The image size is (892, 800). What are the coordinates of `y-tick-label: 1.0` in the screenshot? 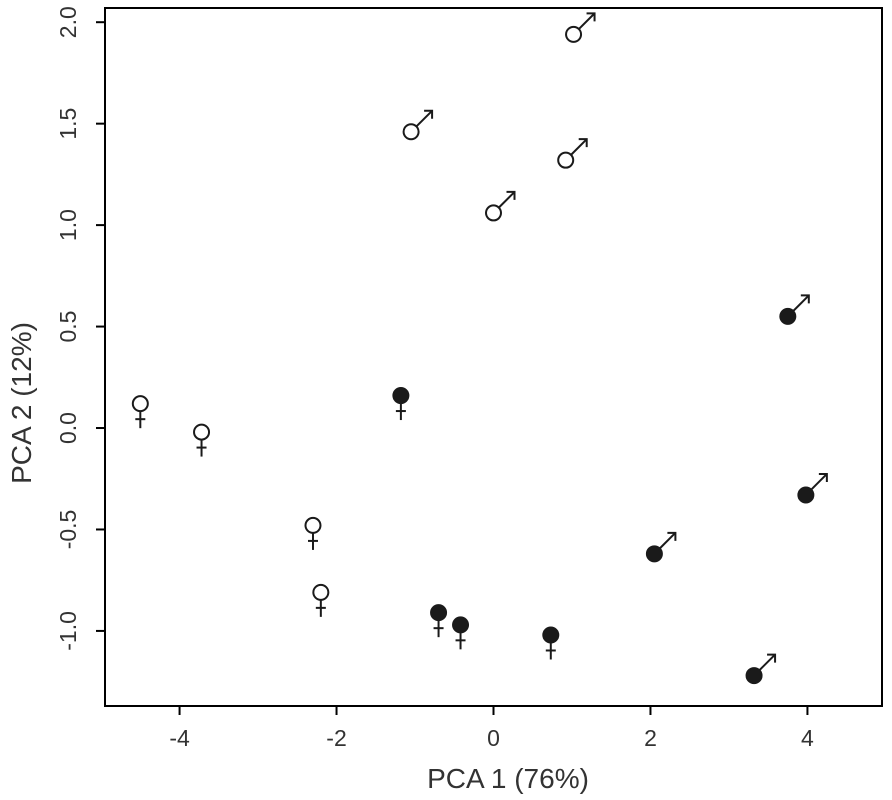 It's located at (68, 225).